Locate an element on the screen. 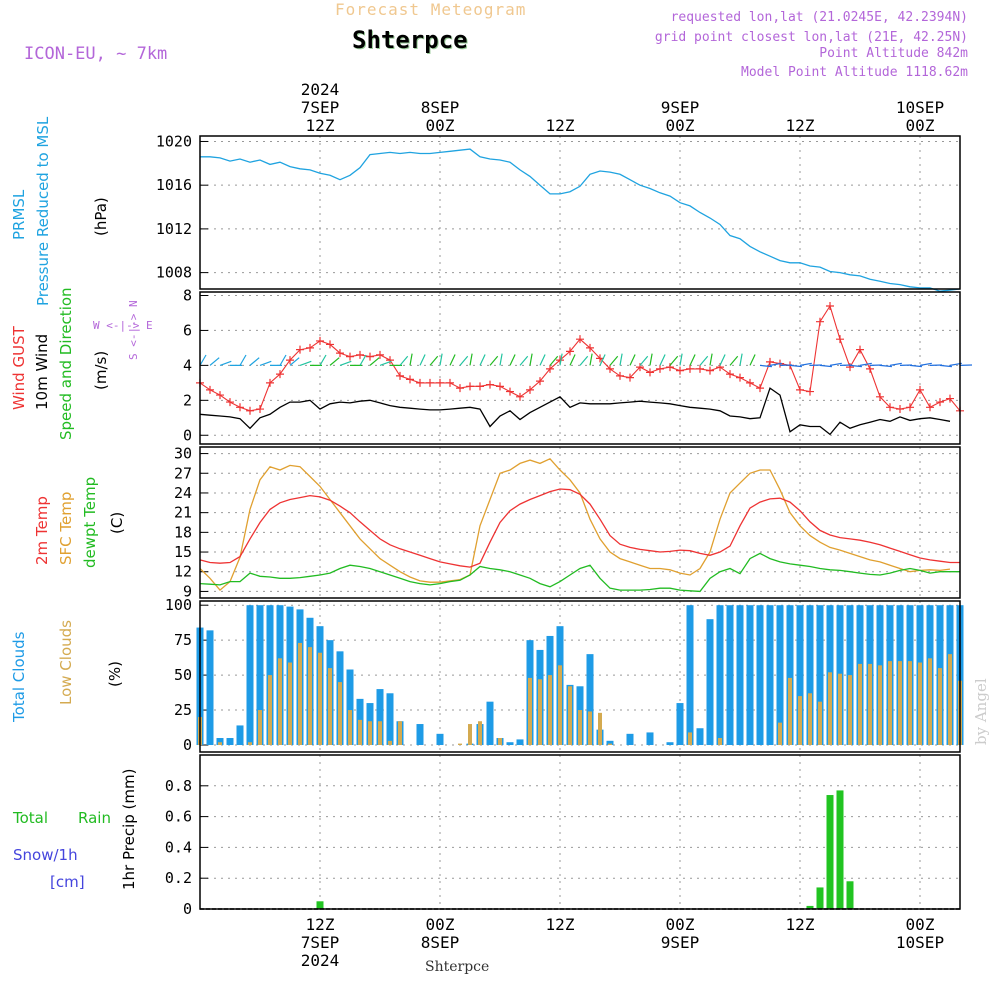 Image resolution: width=1000 pixels, height=1000 pixels. y-tick-label: 8 is located at coordinates (187, 295).